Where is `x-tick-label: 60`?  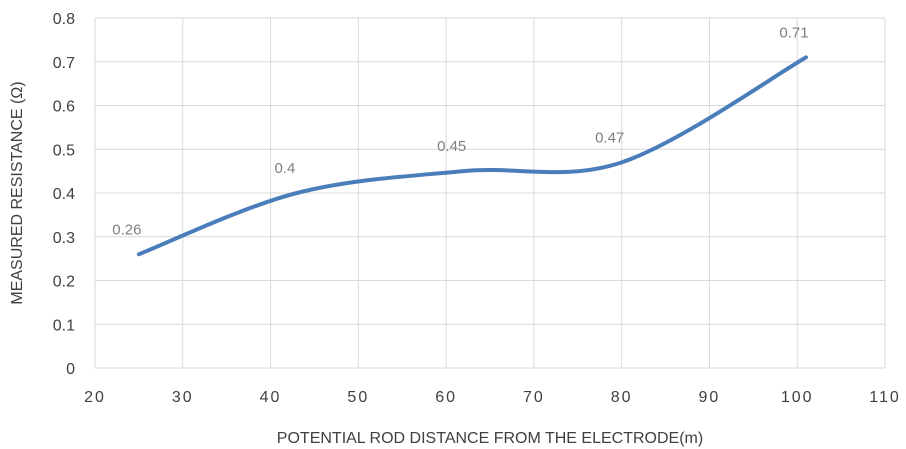 x-tick-label: 60 is located at coordinates (446, 397).